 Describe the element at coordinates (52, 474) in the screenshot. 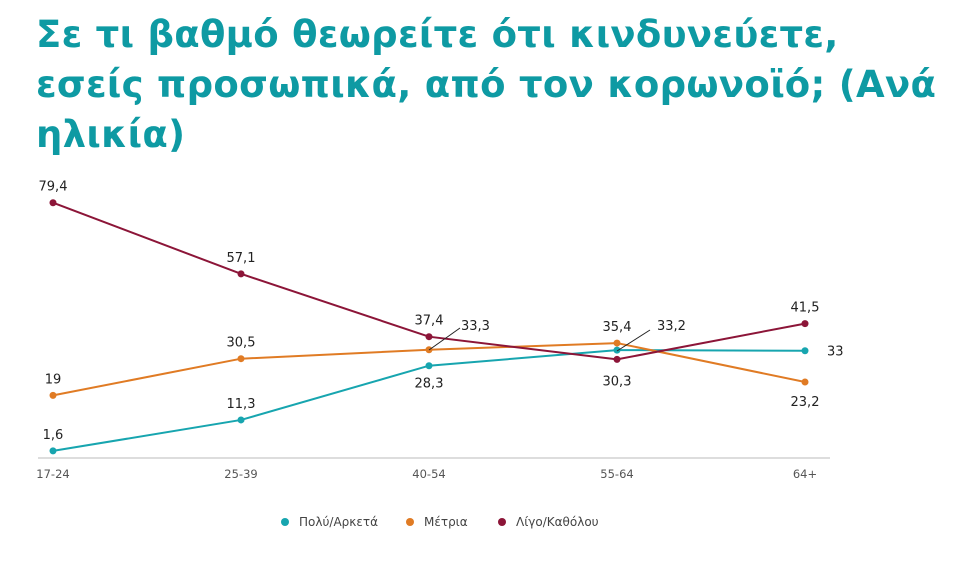

I see `x-tick-label: 17-24` at that location.